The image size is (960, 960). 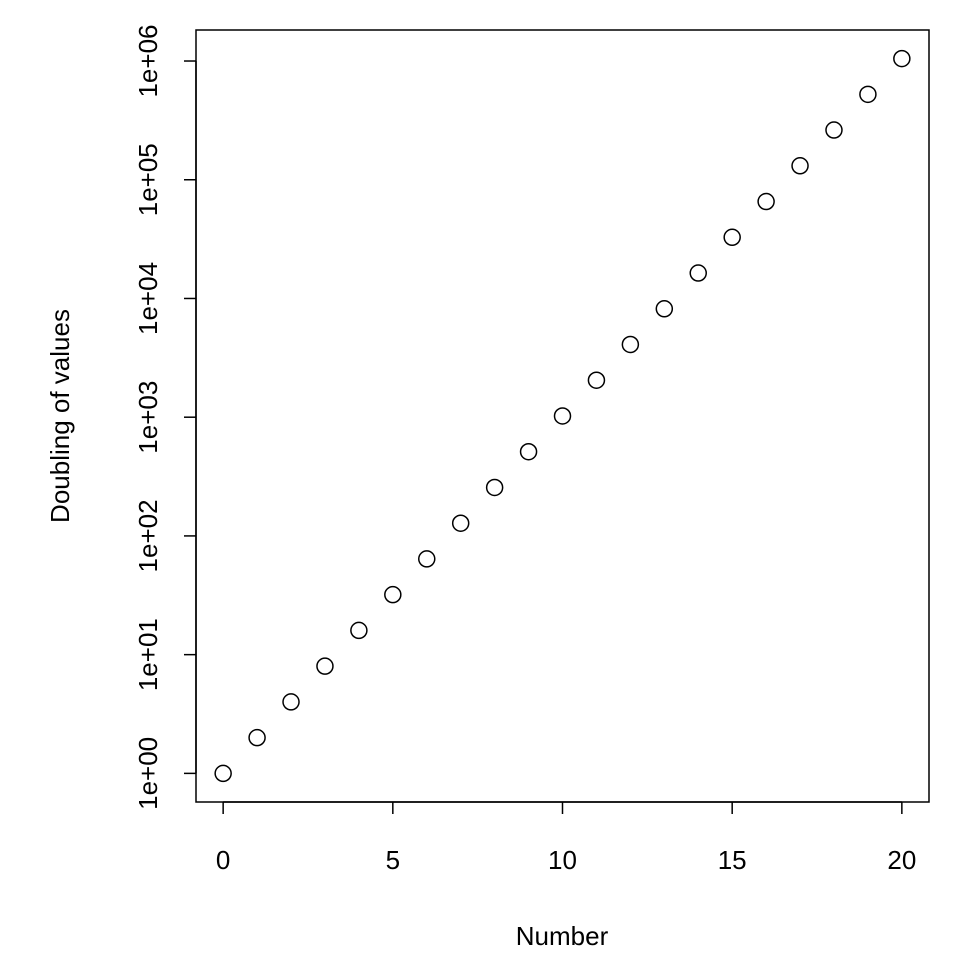 I want to click on y-tick-label: 1e+04, so click(x=148, y=298).